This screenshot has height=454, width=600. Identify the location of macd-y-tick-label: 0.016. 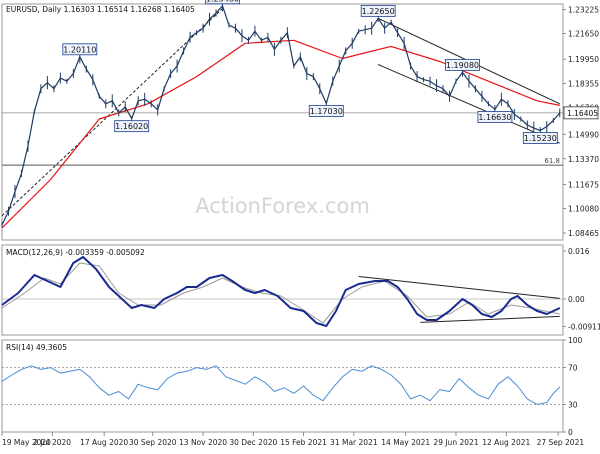
(579, 251).